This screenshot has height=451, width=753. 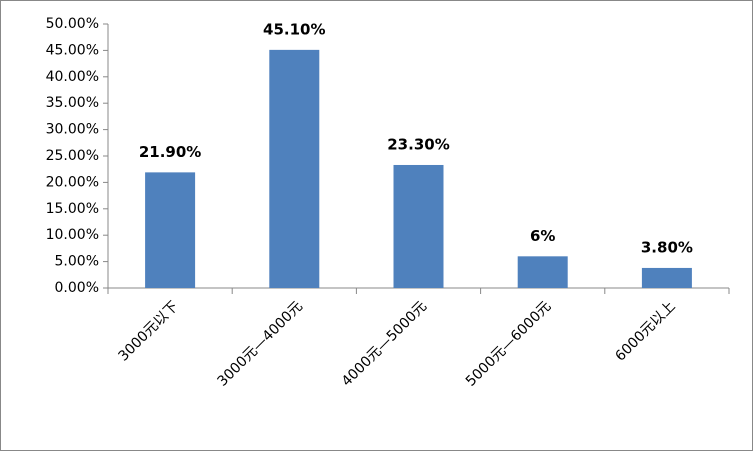 What do you see at coordinates (72, 77) in the screenshot?
I see `y-tick-label: 40.00%` at bounding box center [72, 77].